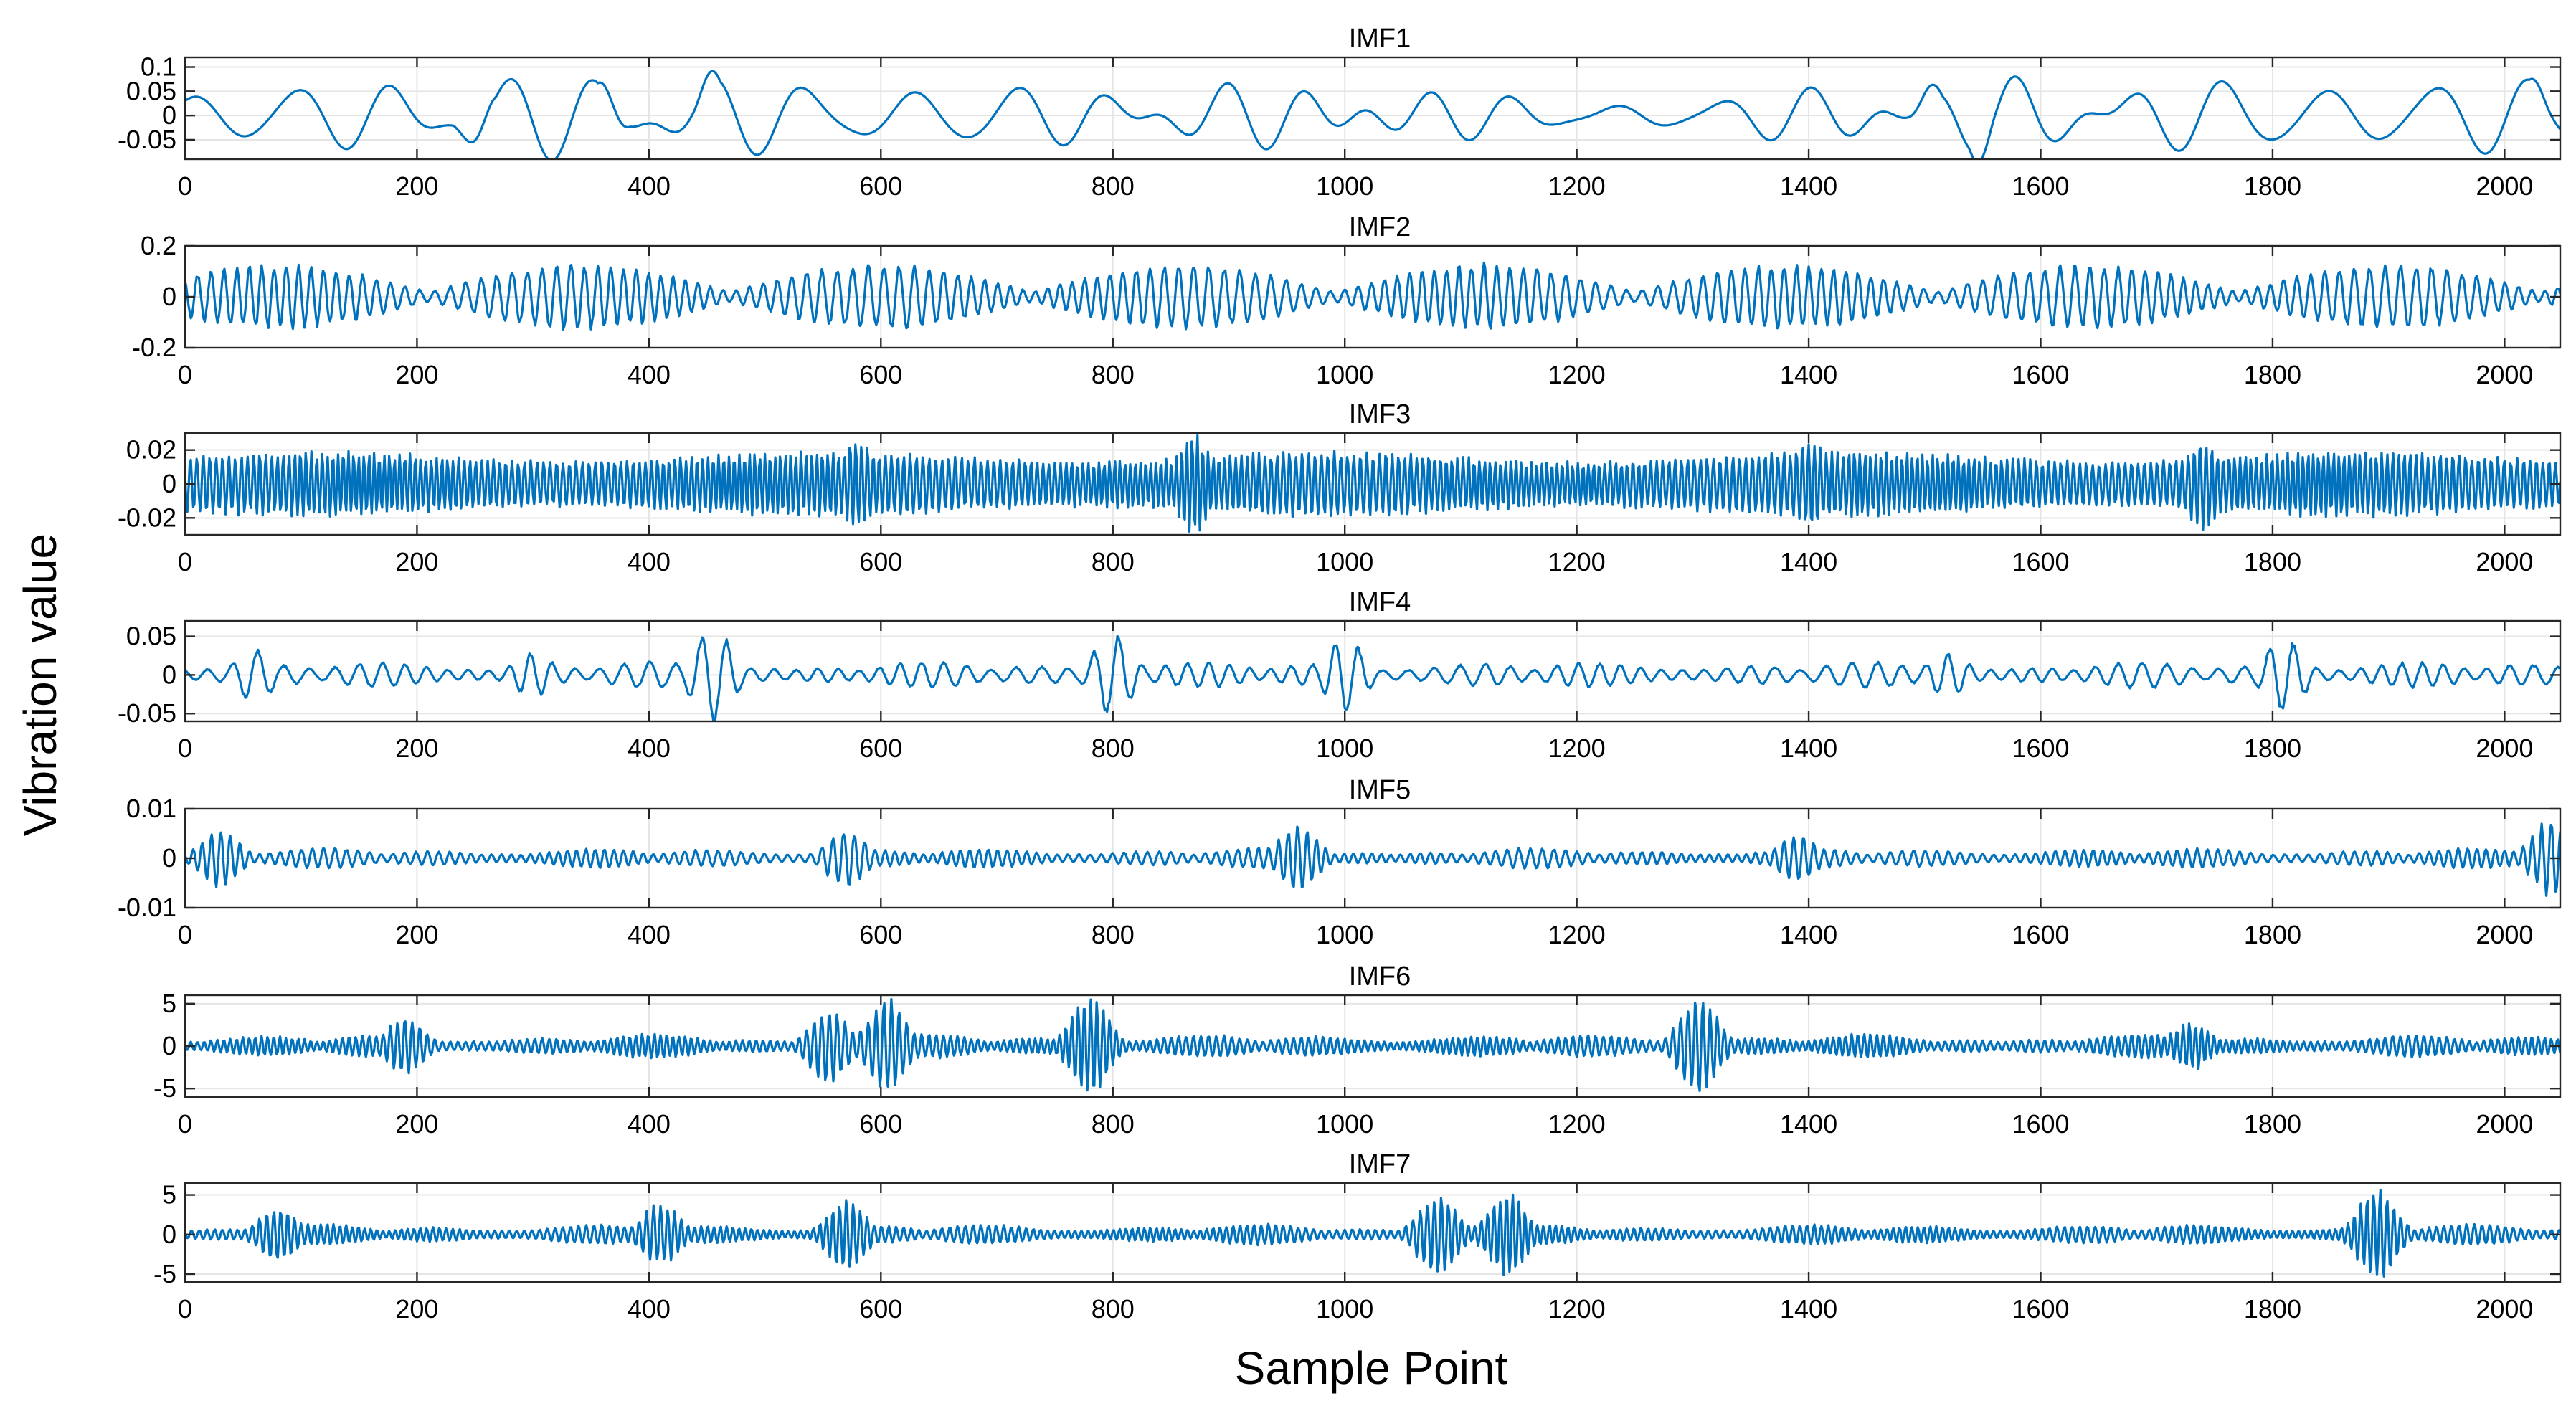 This screenshot has height=1401, width=2576. What do you see at coordinates (1372, 115) in the screenshot?
I see `imf1-series-line` at bounding box center [1372, 115].